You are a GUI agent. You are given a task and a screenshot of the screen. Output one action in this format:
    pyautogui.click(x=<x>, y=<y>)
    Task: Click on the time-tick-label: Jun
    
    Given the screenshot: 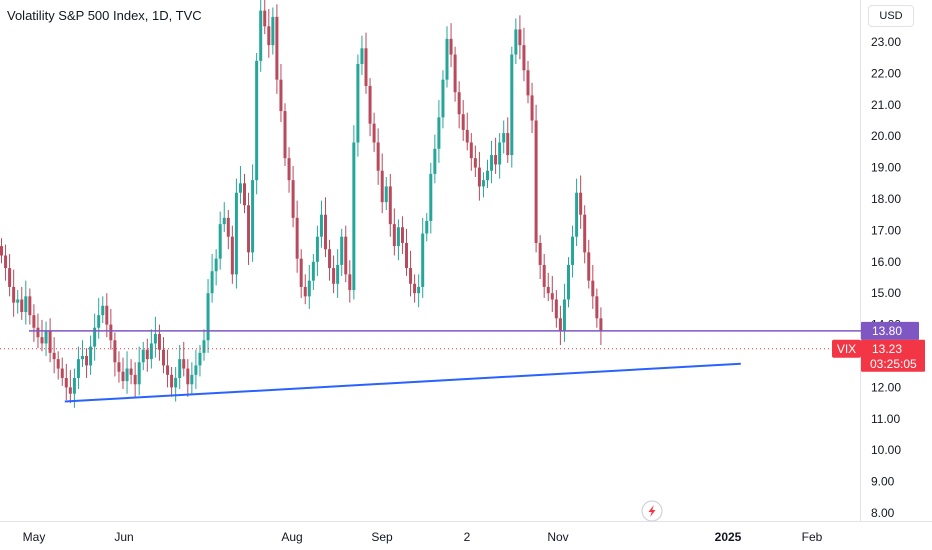 What is the action you would take?
    pyautogui.click(x=123, y=537)
    